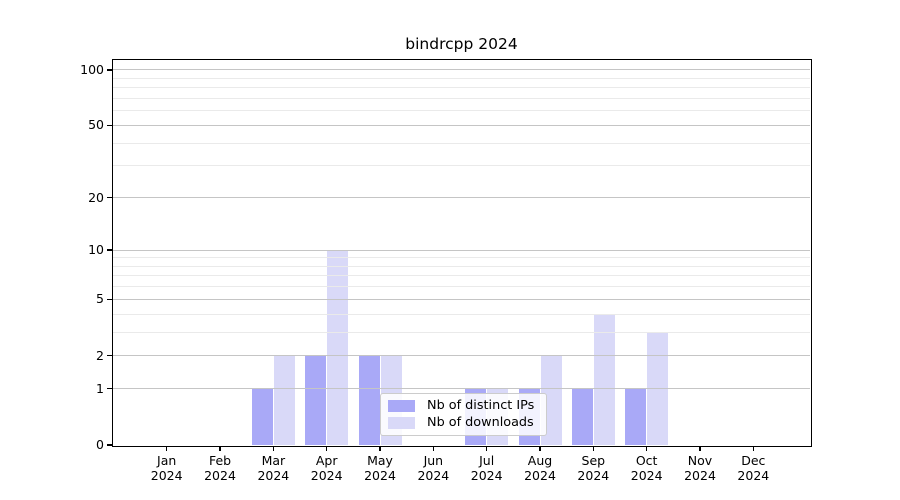 The image size is (900, 500). Describe the element at coordinates (92, 69) in the screenshot. I see `y-tick-label-100: 100` at that location.